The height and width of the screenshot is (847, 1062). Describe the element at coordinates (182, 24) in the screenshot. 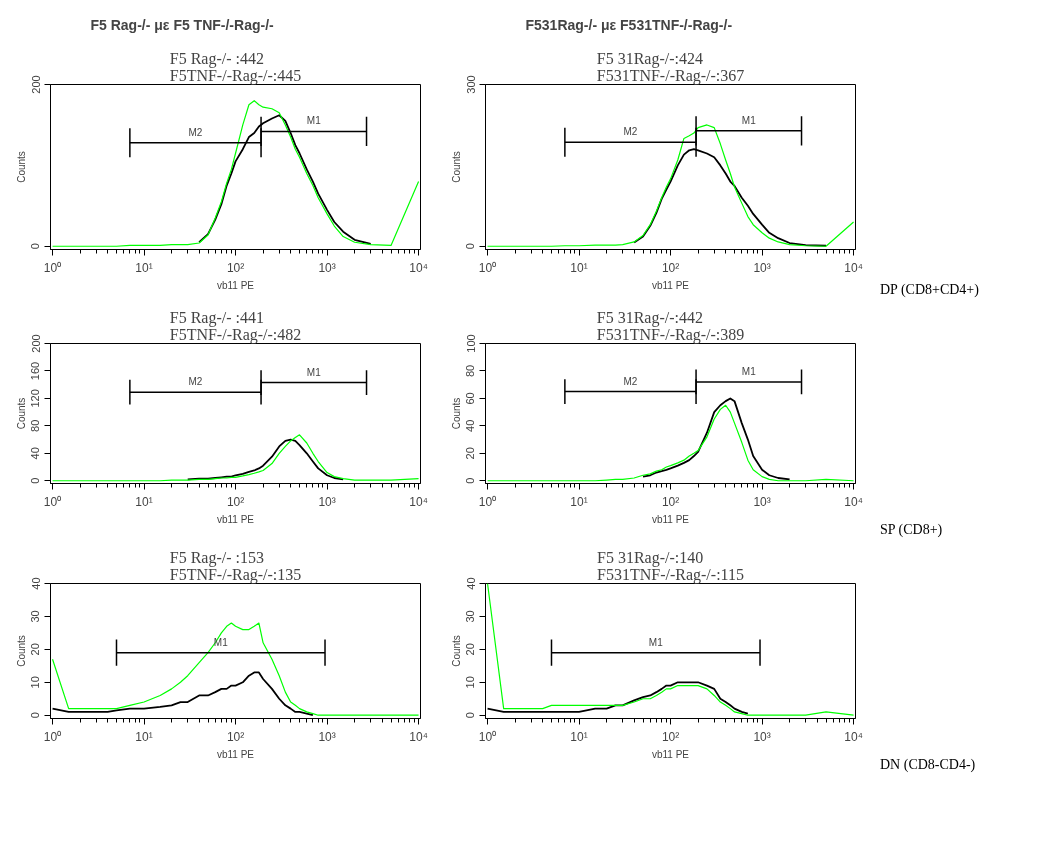

I see `text: F5 Rag-/- με F5 TNF-/-Rag-/-` at that location.